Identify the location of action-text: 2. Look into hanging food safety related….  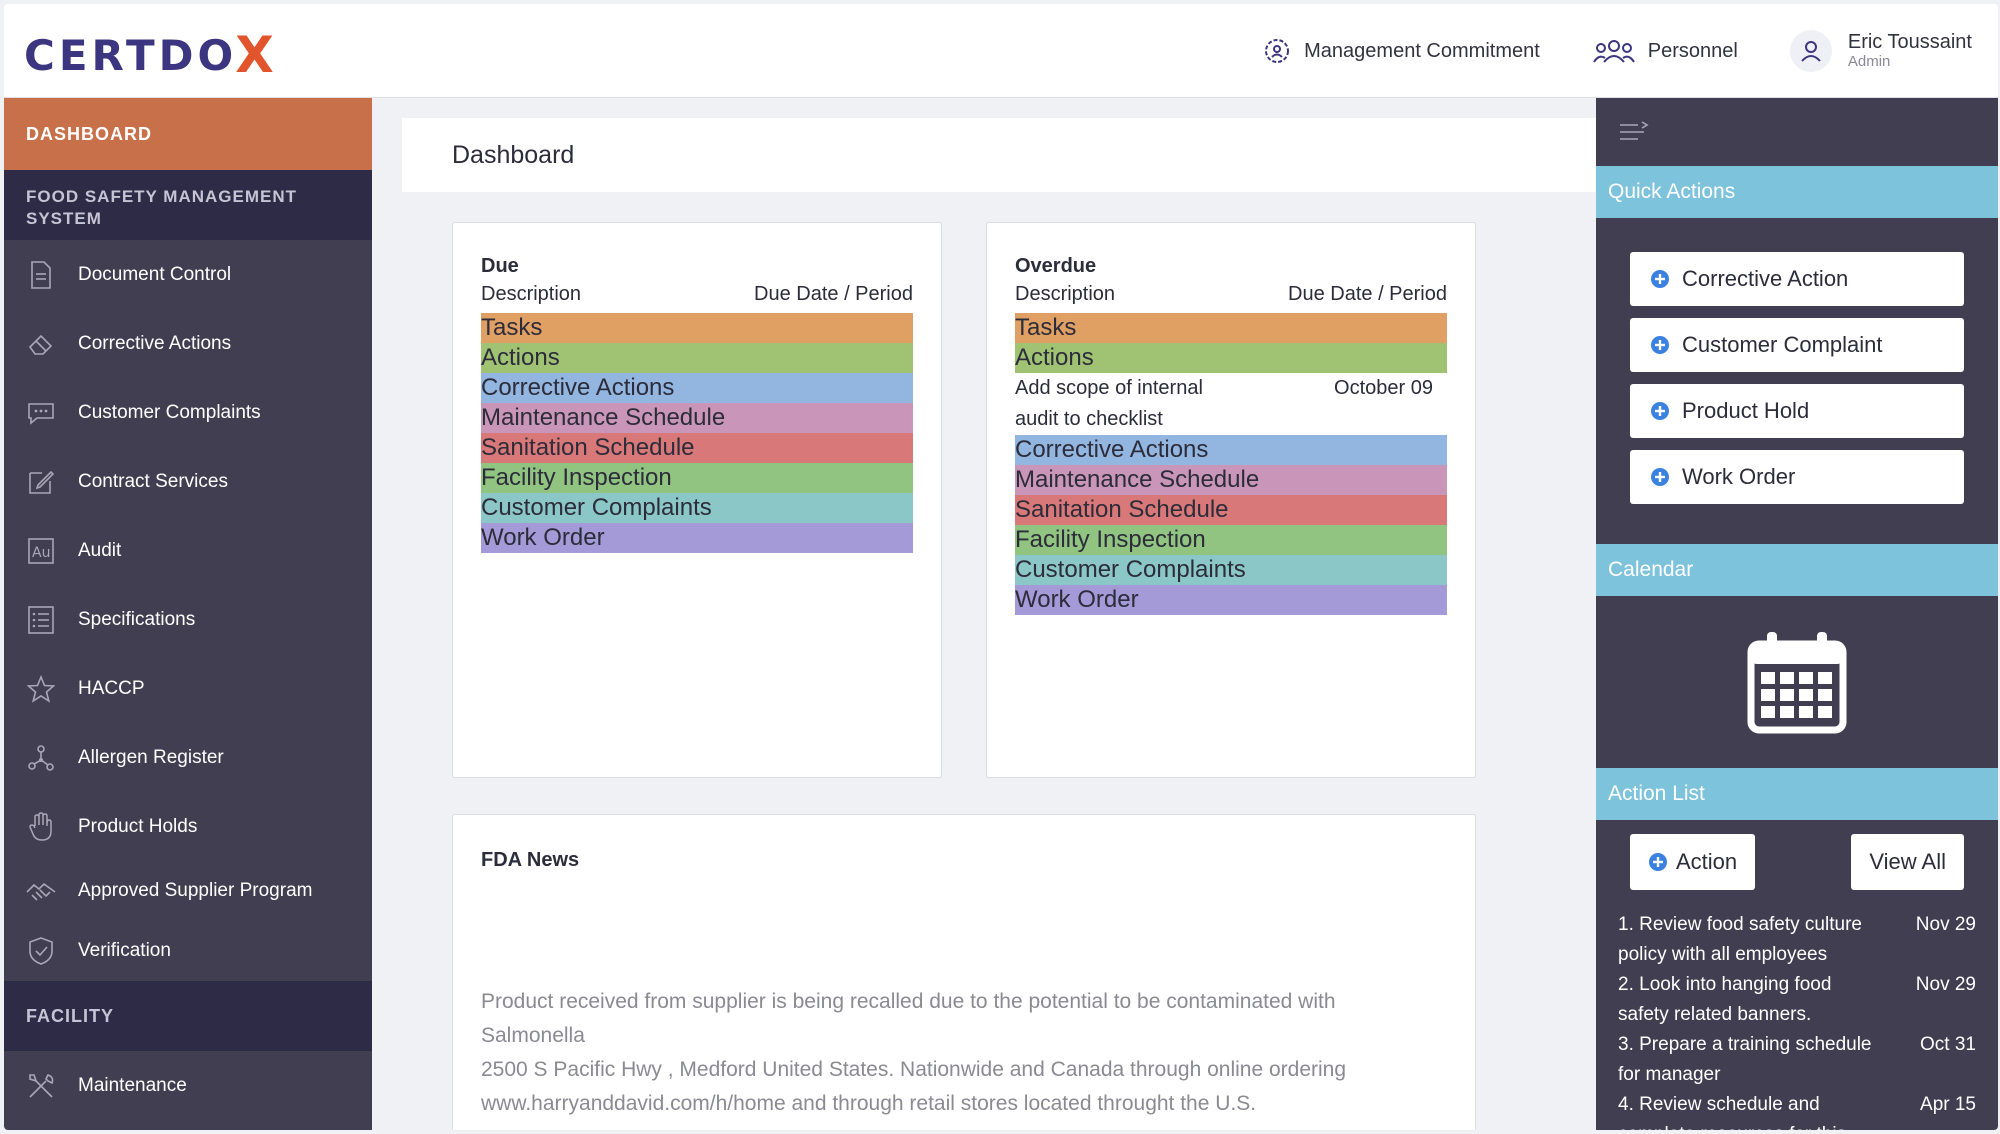
(1725, 999).